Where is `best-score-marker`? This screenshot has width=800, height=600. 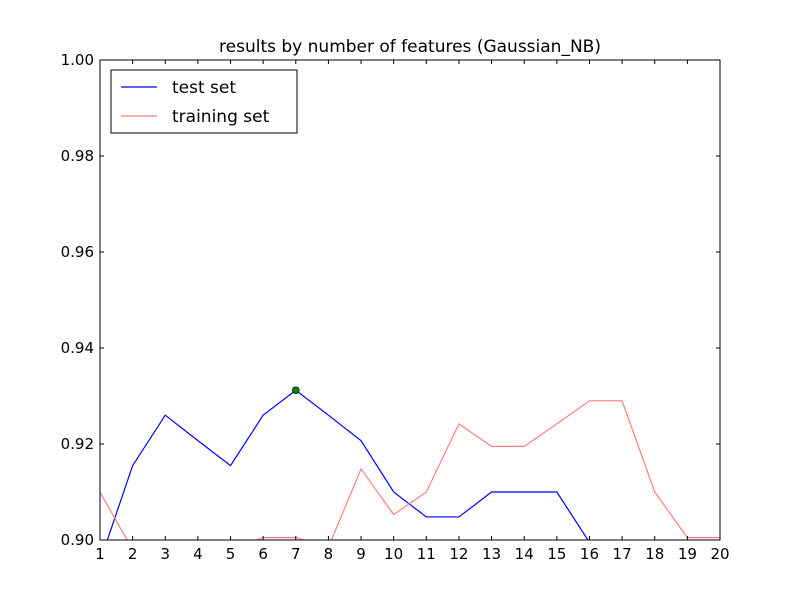 best-score-marker is located at coordinates (295, 390).